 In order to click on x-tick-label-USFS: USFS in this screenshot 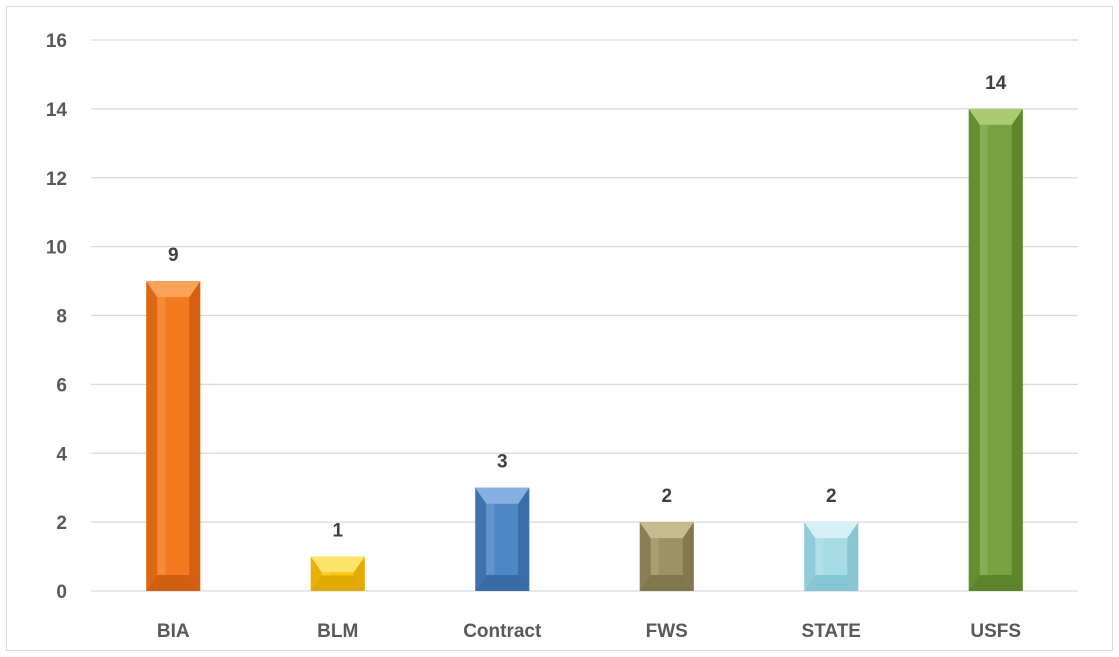, I will do `click(995, 631)`.